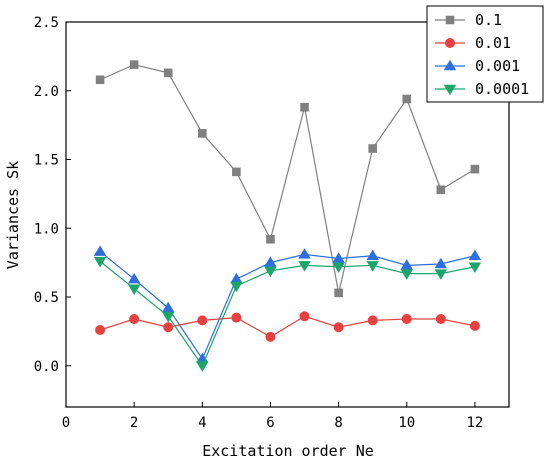 The image size is (550, 469). What do you see at coordinates (202, 423) in the screenshot?
I see `x-tick-label: 4` at bounding box center [202, 423].